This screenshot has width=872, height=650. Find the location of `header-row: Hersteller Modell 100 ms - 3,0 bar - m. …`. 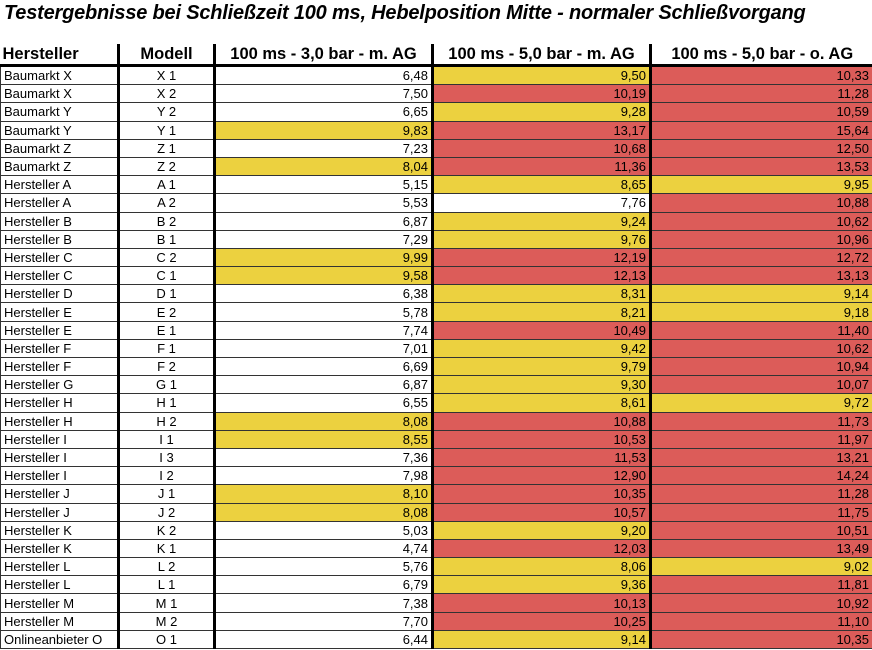

header-row: Hersteller Modell 100 ms - 3,0 bar - m. … is located at coordinates (436, 55).